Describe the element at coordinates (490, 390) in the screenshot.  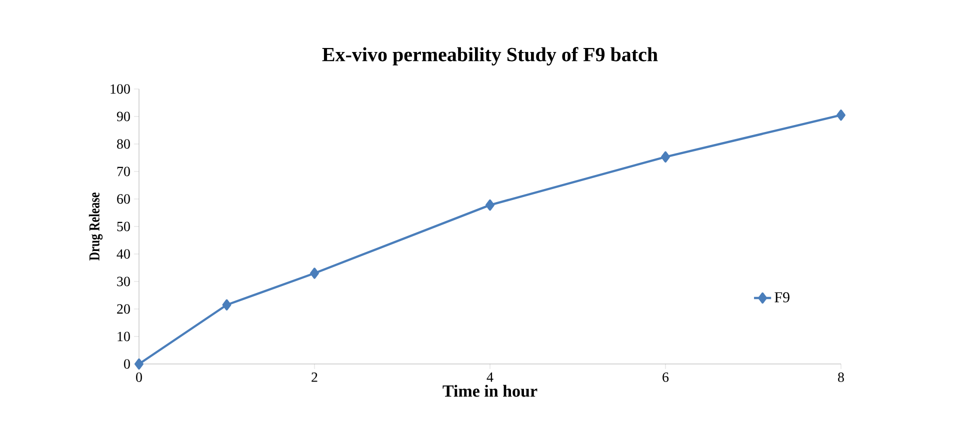
I see `x-axis-title: Time in hour` at that location.